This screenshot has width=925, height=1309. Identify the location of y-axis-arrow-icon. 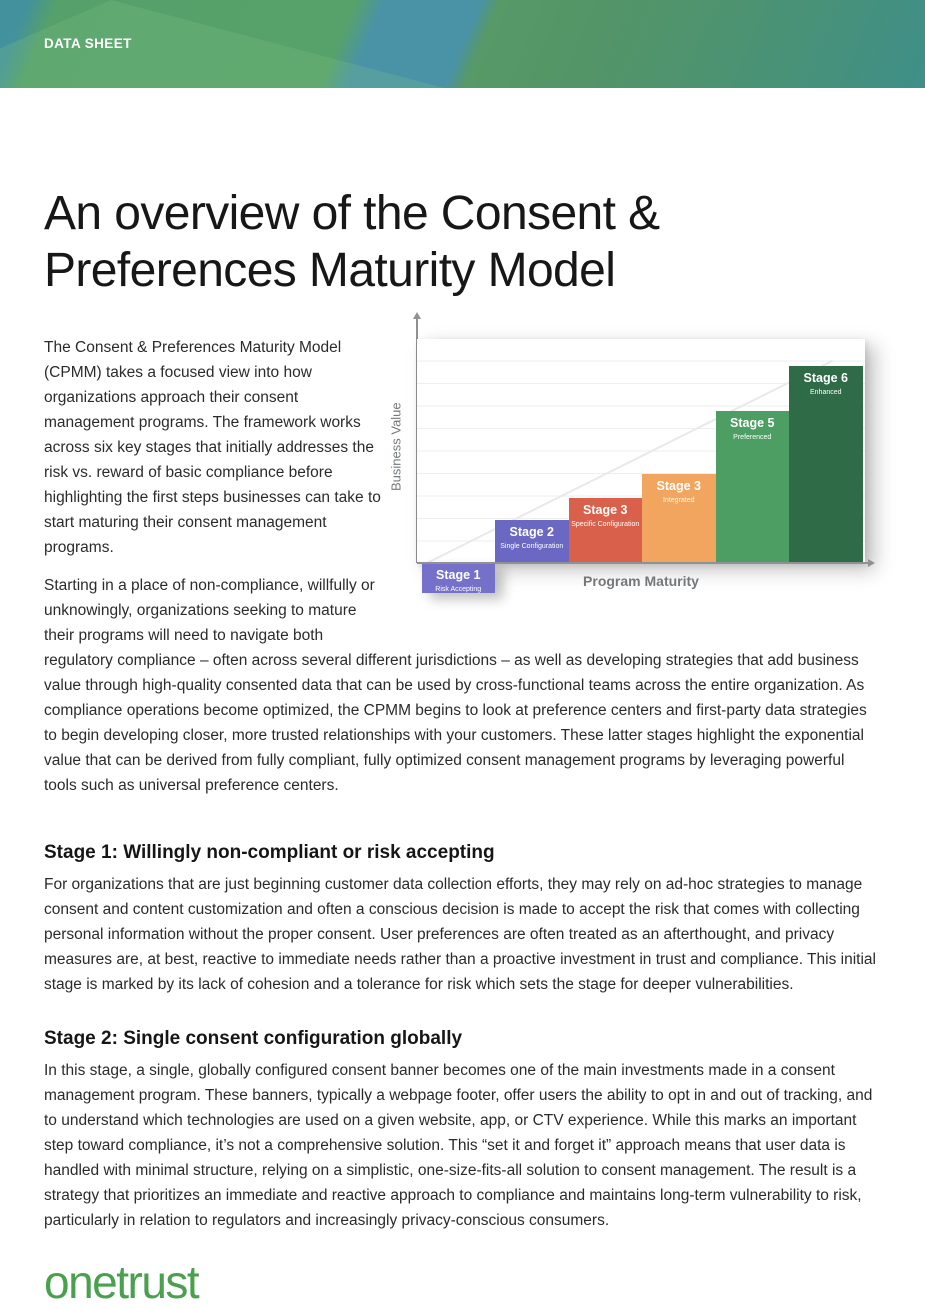
(417, 315).